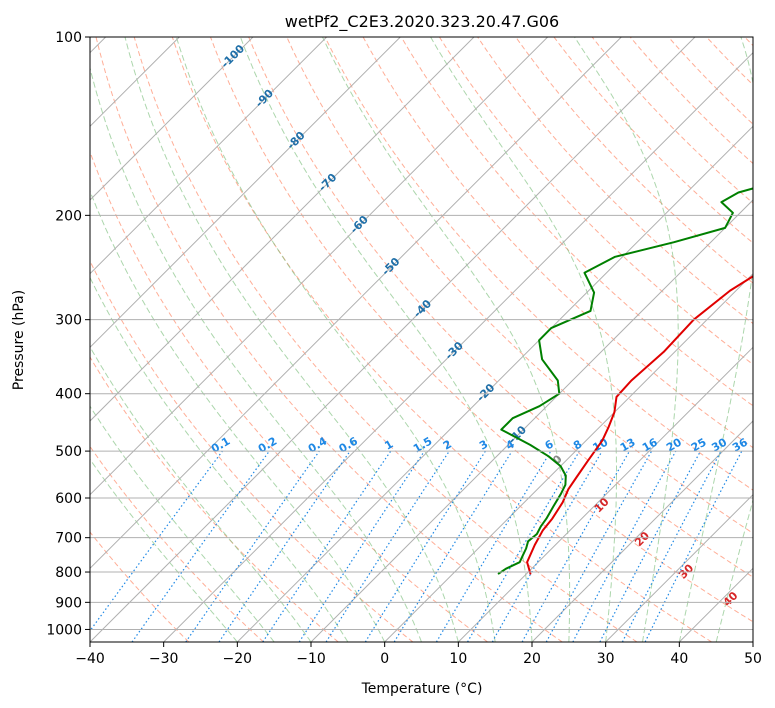 The width and height of the screenshot is (775, 708). I want to click on mixing-ratio-label: 0.6, so click(349, 444).